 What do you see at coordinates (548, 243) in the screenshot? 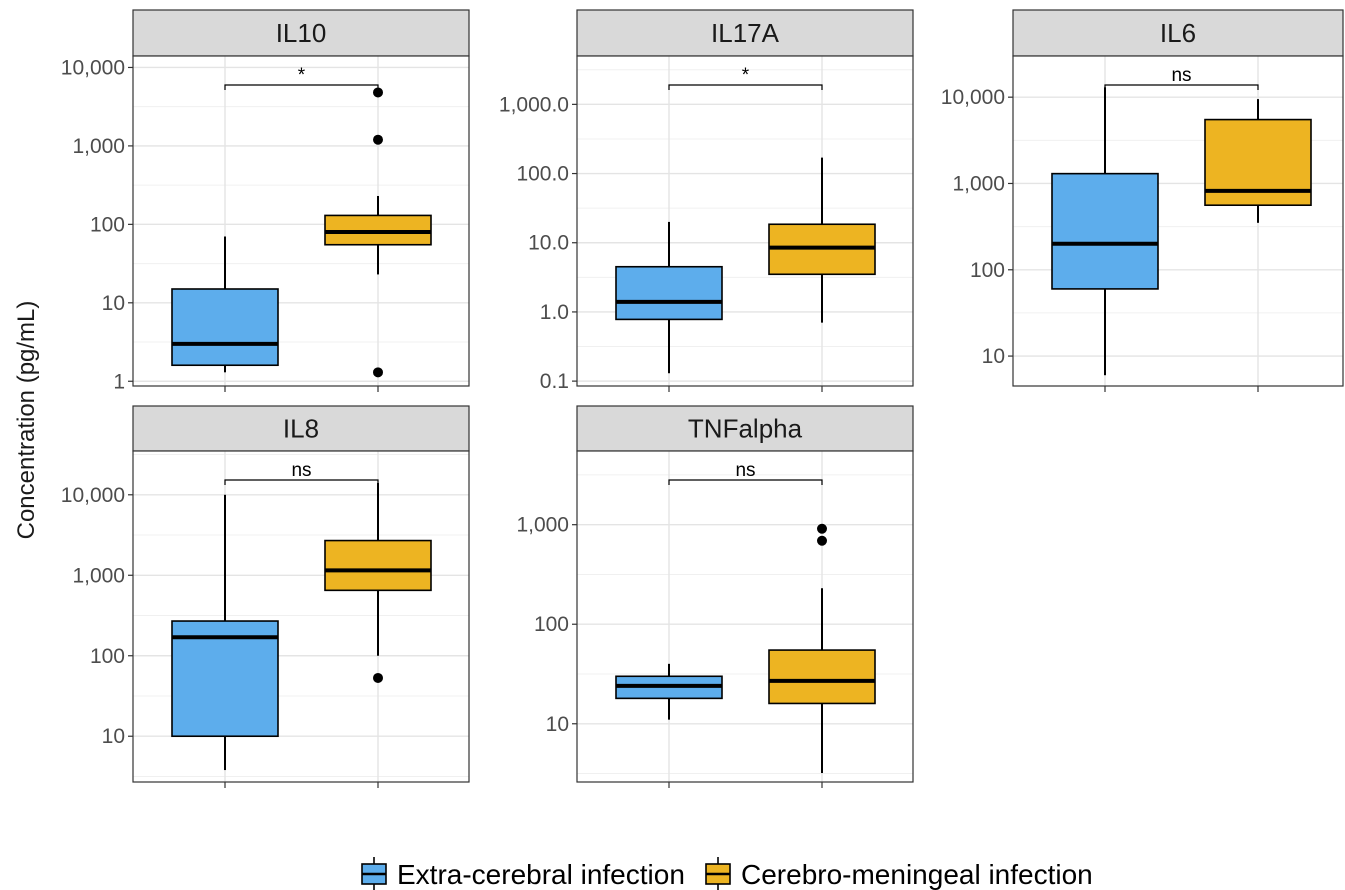
I see `y-tick-label: 10.0` at bounding box center [548, 243].